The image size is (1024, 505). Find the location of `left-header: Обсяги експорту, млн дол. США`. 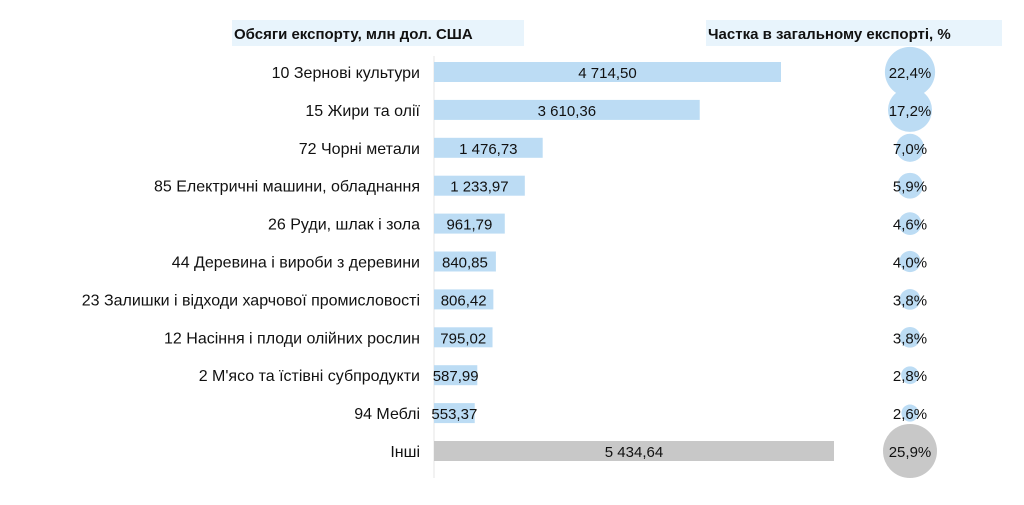

left-header: Обсяги експорту, млн дол. США is located at coordinates (353, 34).